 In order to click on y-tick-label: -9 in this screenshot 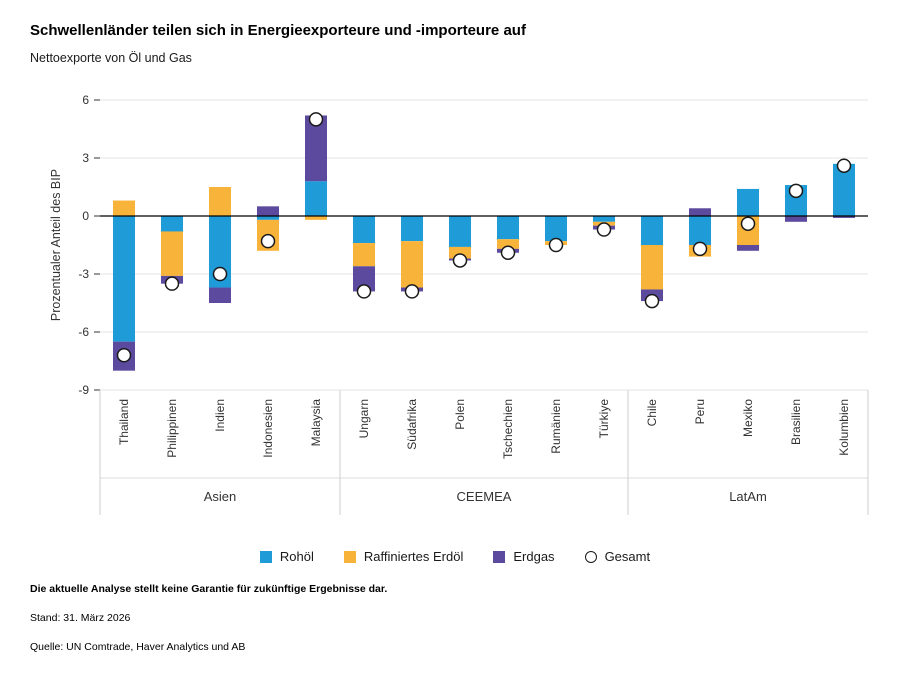, I will do `click(83, 390)`.